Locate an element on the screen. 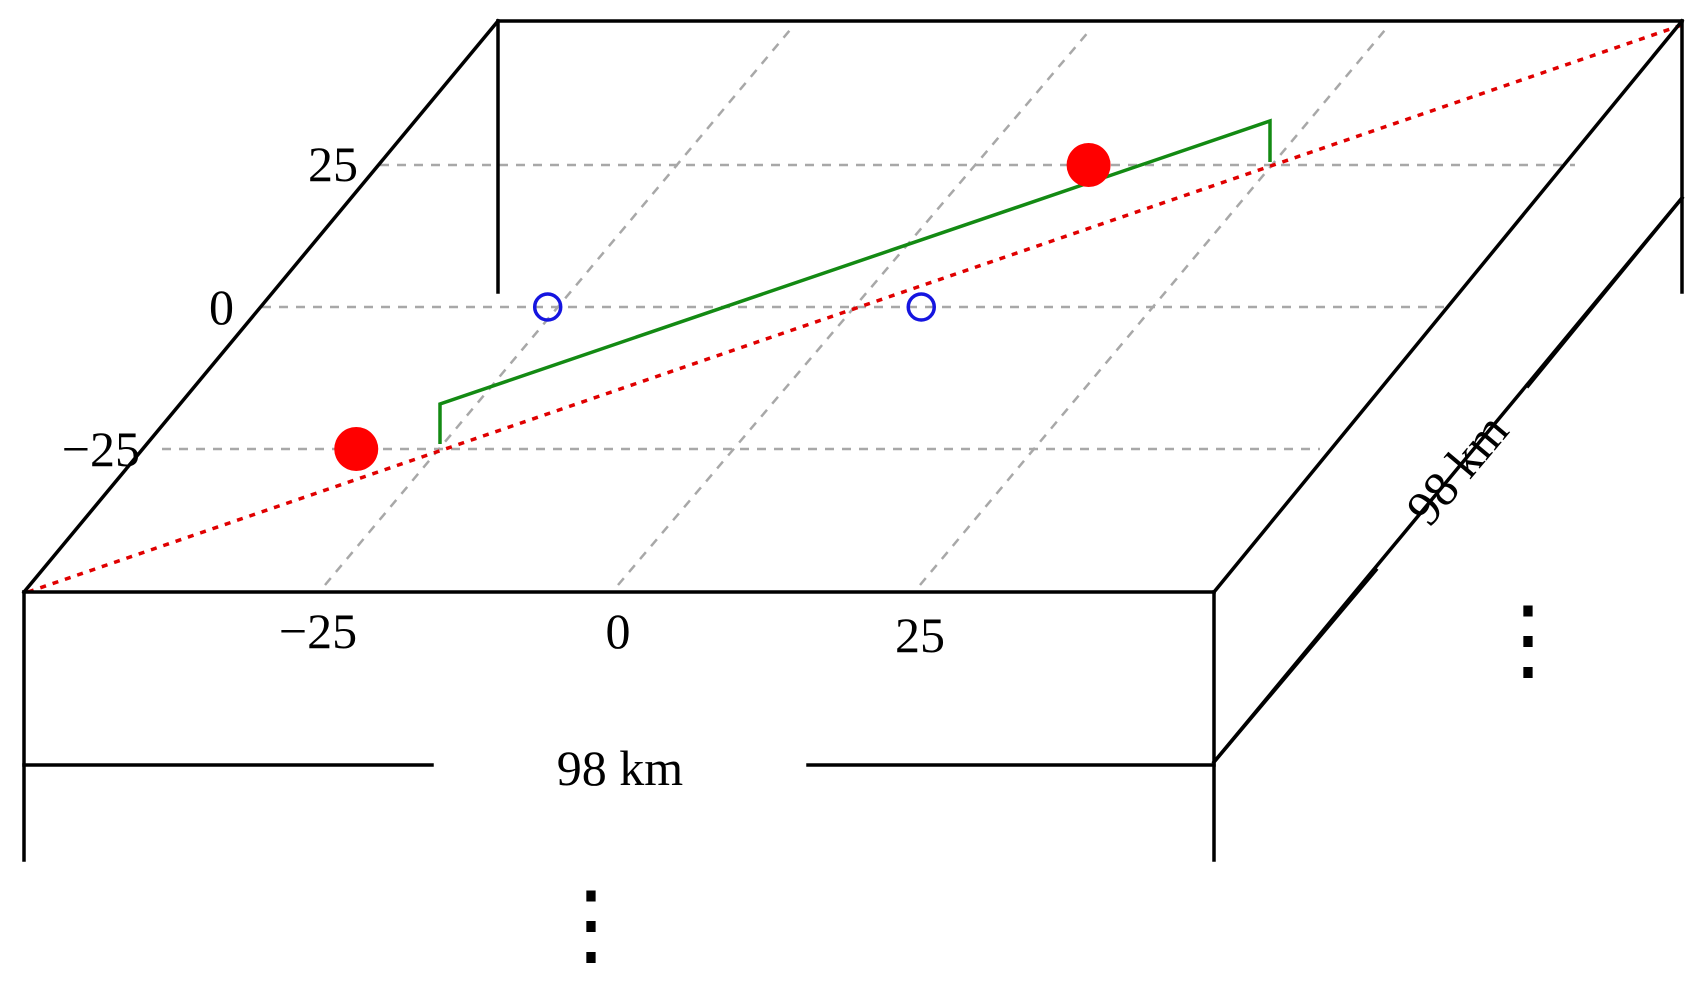 Image resolution: width=1703 pixels, height=990 pixels. right-continuation-marker: ⋮ is located at coordinates (1528, 640).